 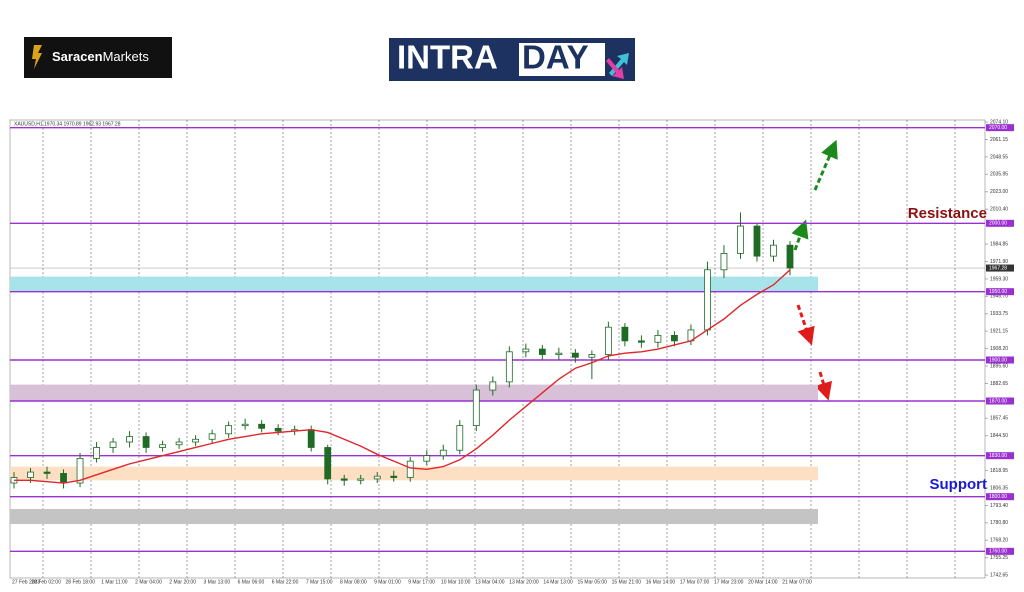 I want to click on y-tick-label: 1908.20, so click(x=999, y=349).